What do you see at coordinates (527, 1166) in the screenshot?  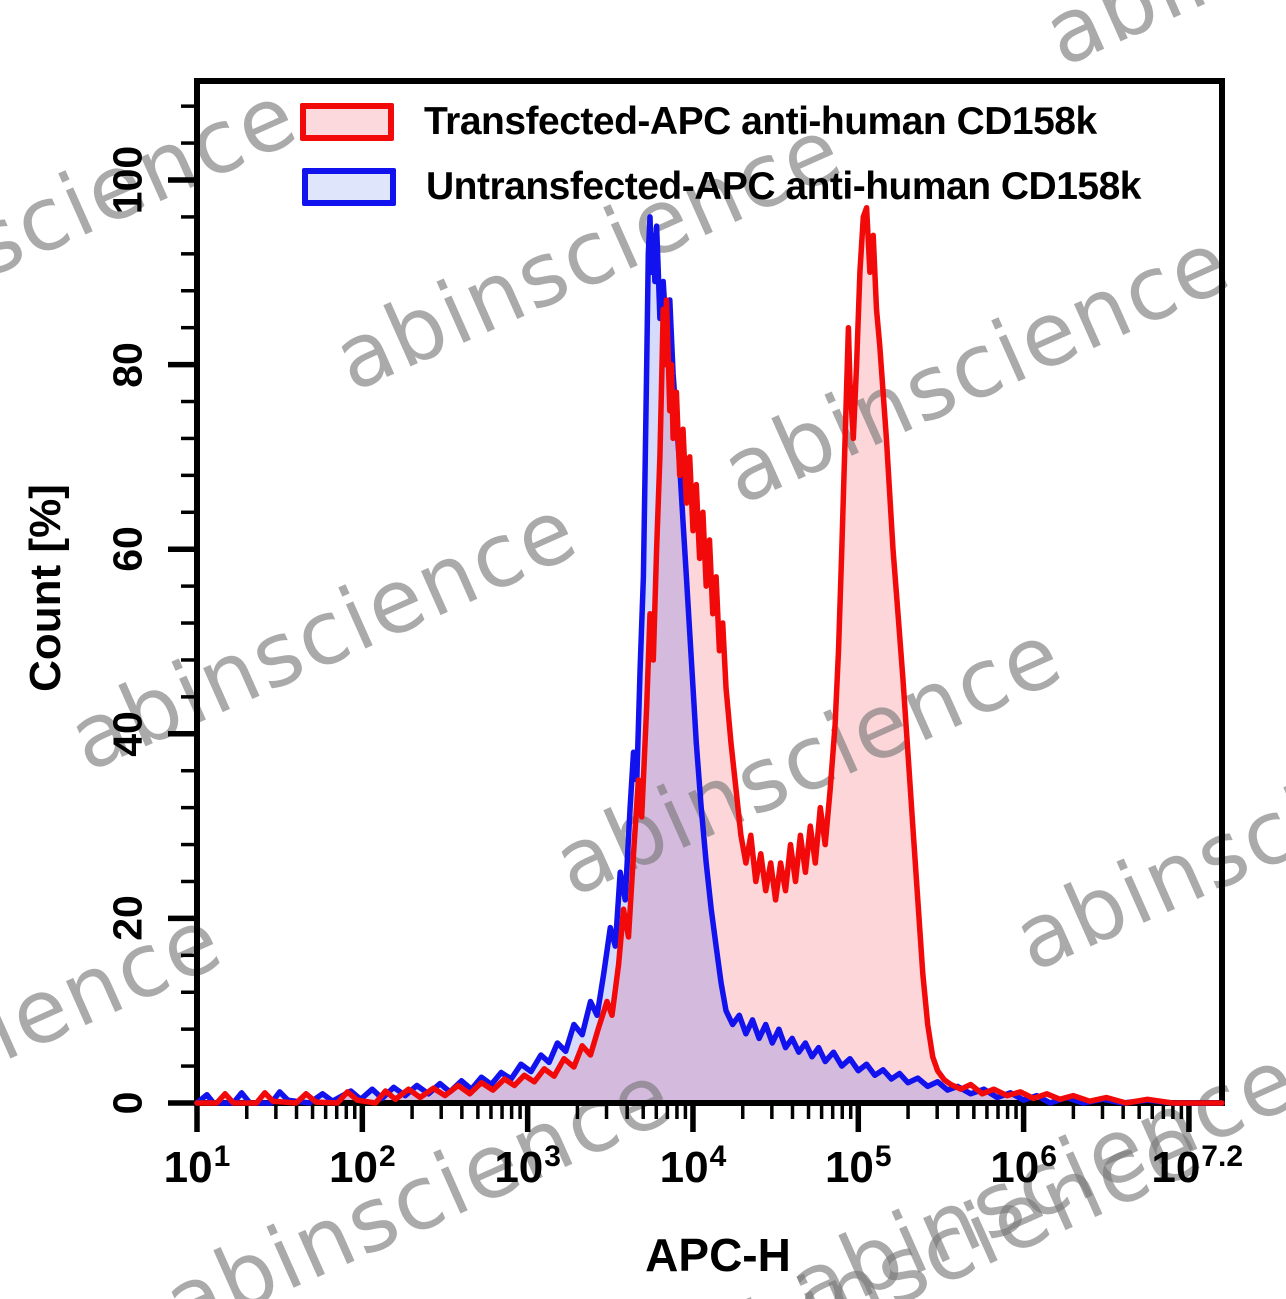 I see `x-tick-label: 10³` at bounding box center [527, 1166].